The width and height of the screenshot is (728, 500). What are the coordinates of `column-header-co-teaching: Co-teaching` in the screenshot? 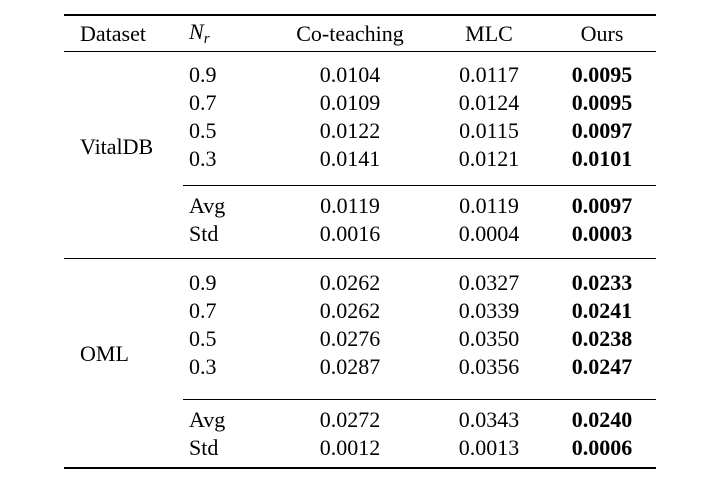 It's located at (350, 33).